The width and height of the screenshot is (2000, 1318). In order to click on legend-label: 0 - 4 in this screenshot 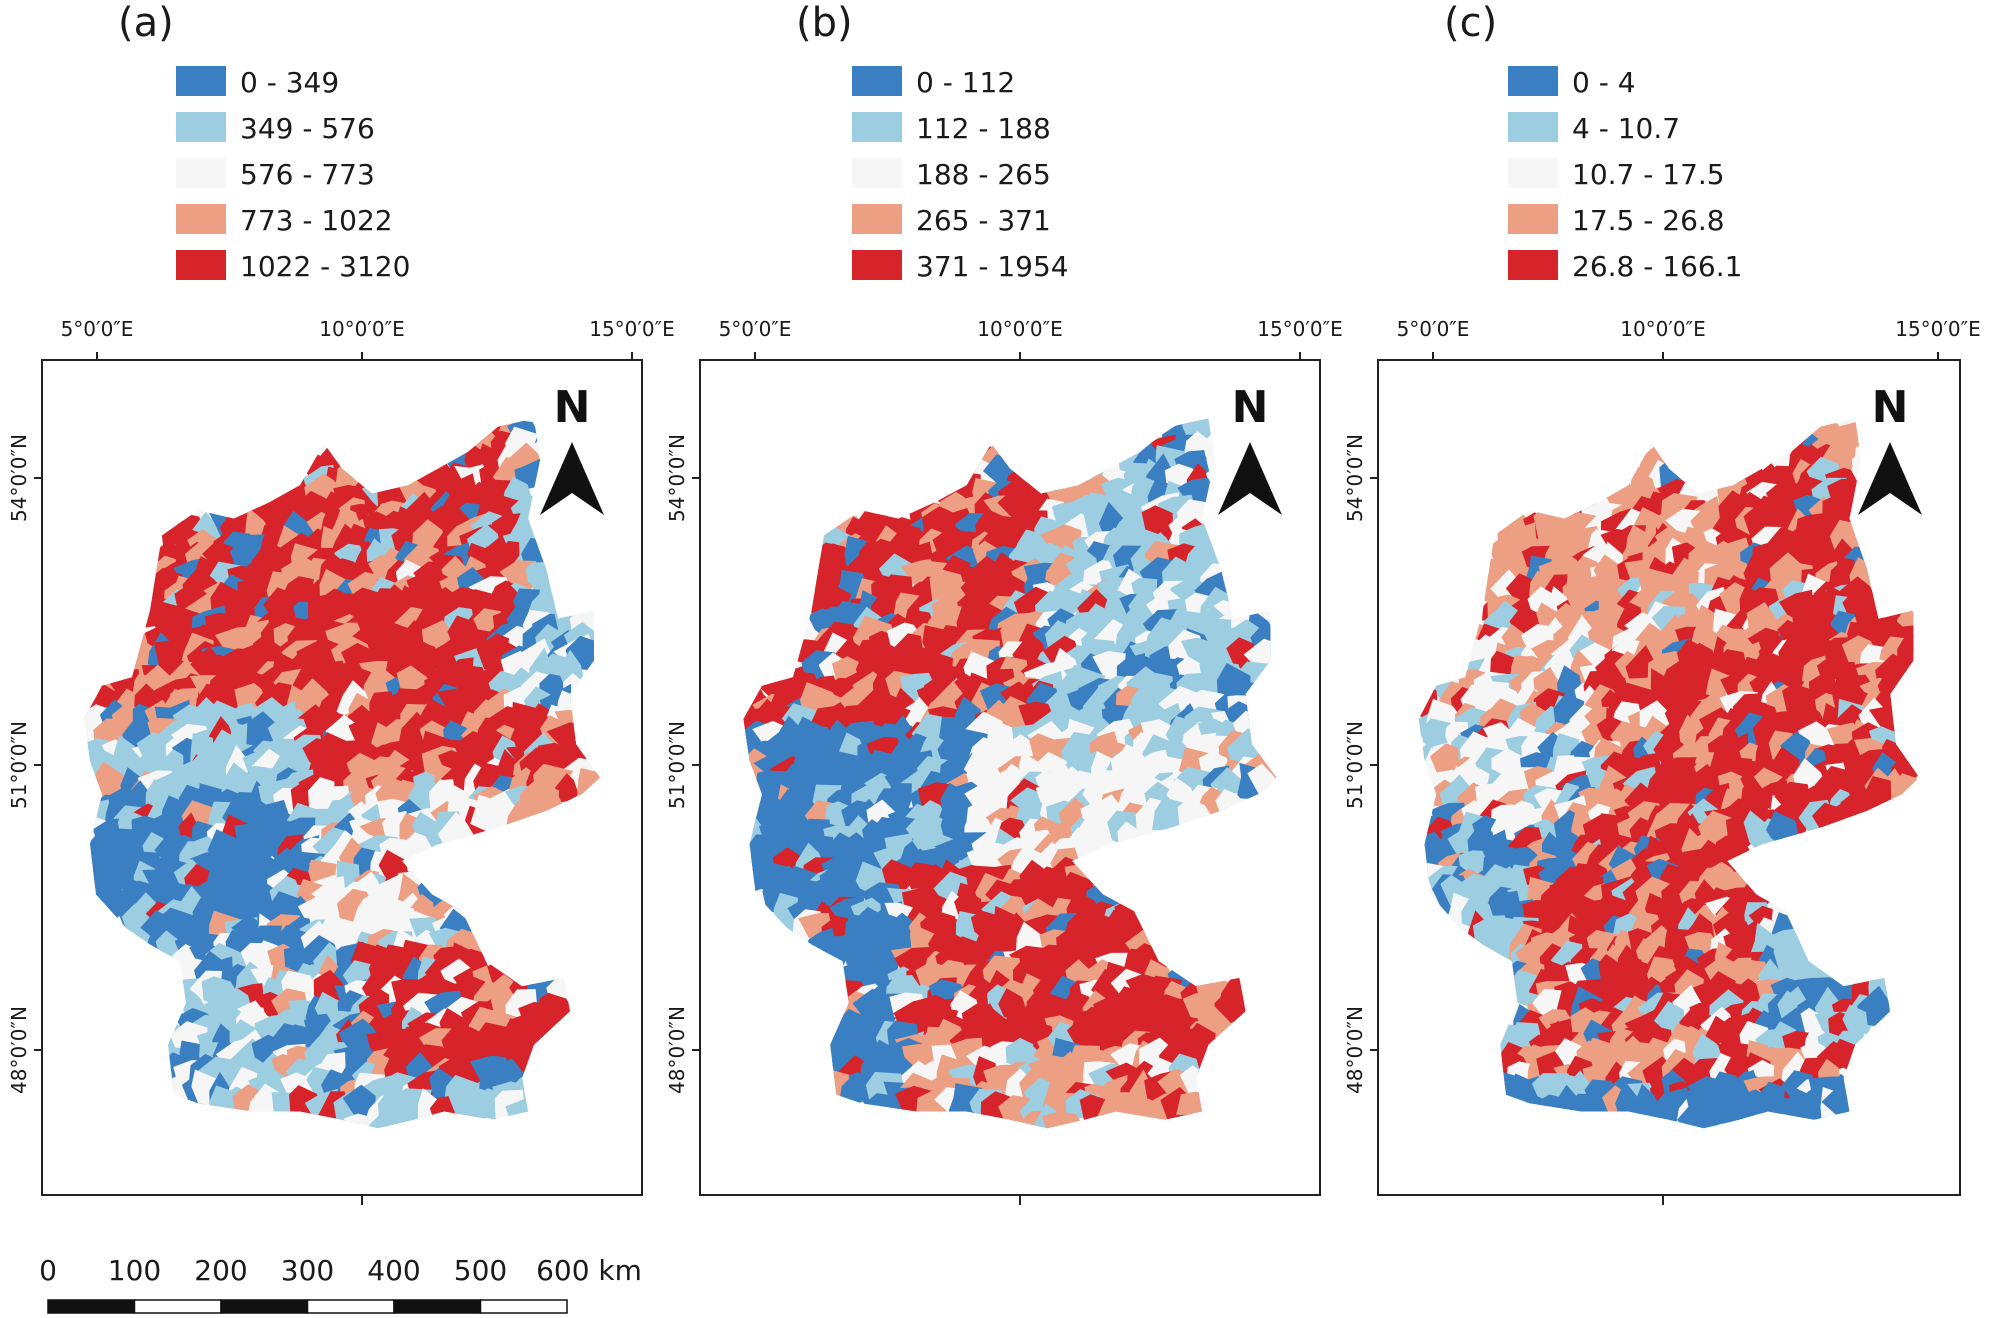, I will do `click(1604, 82)`.